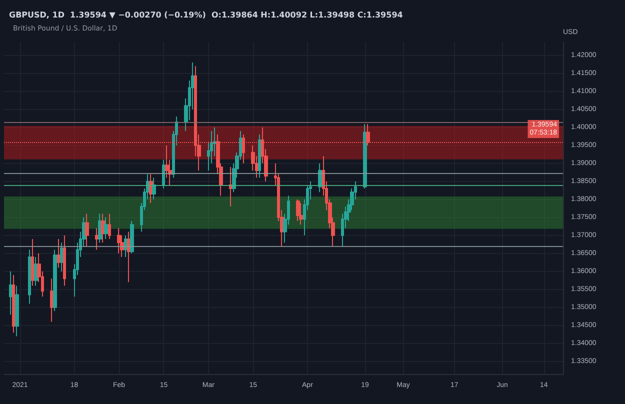  I want to click on chart-title: GBPUSD, 1D 1.39594 ▼ −0.00270 (−0.19%) O:1.39864 H:1.40092 L:1.39498 C:1.39594, so click(206, 15).